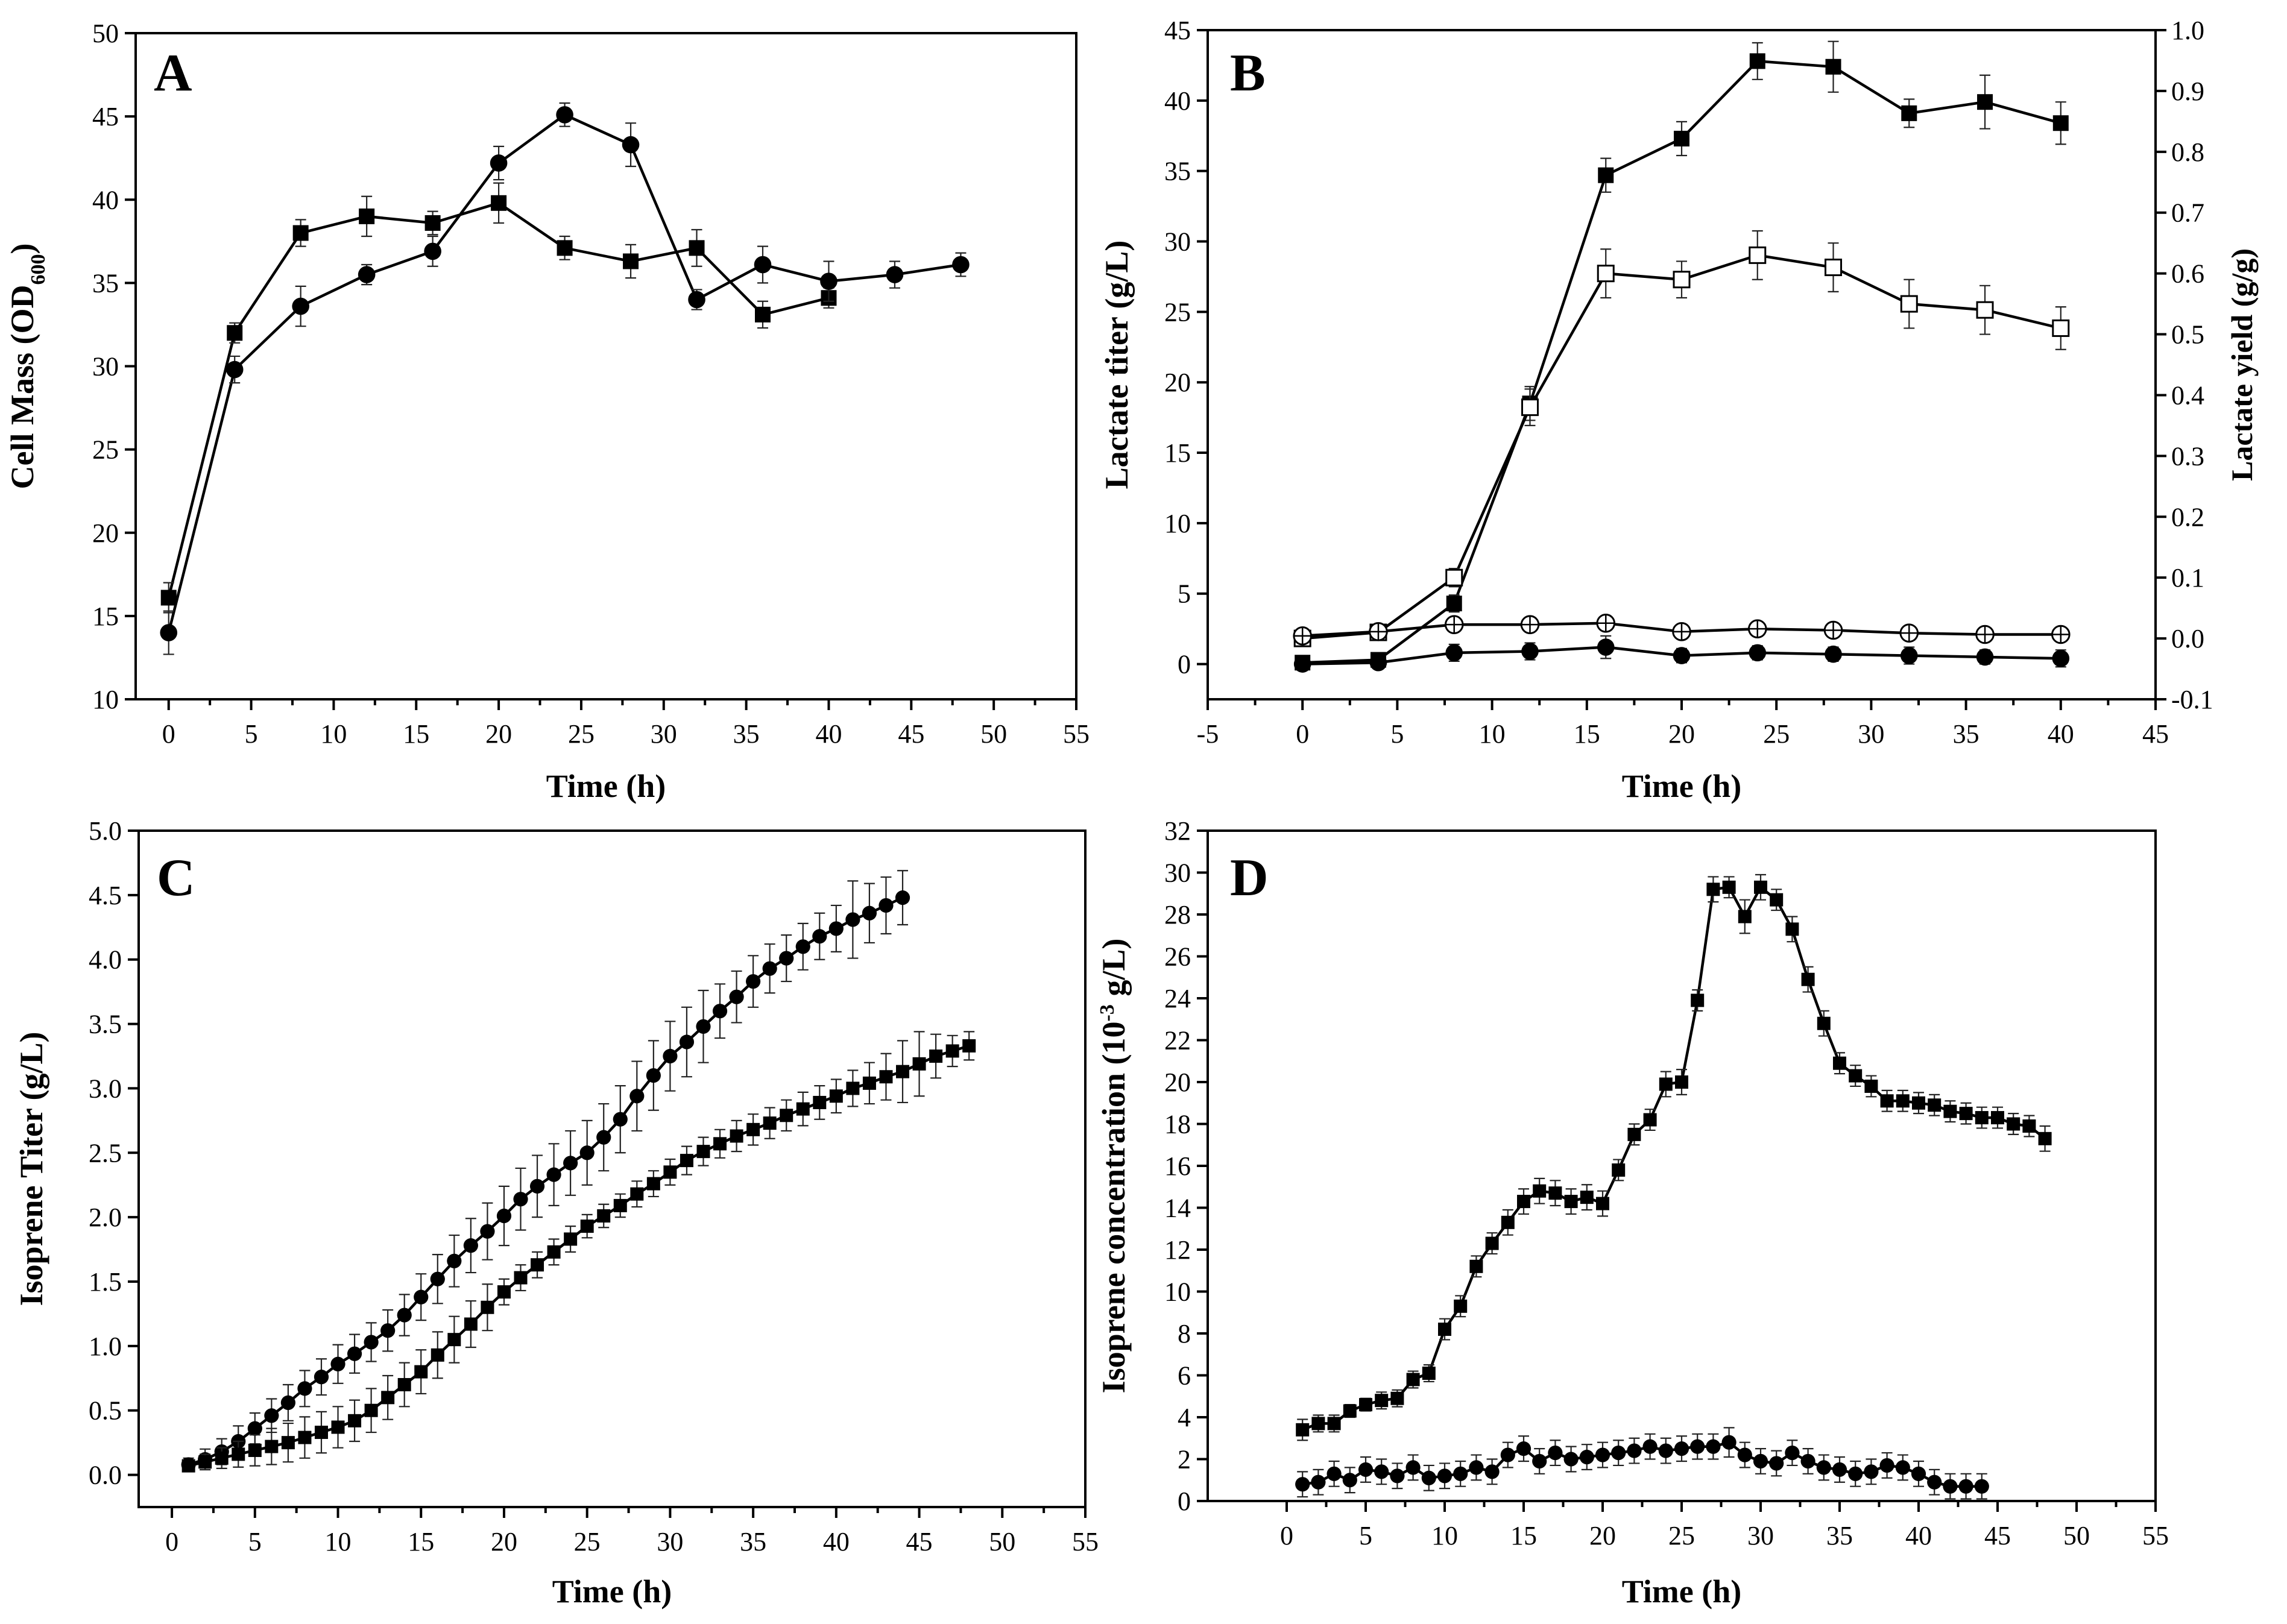 The height and width of the screenshot is (1624, 2287). Describe the element at coordinates (1681, 734) in the screenshot. I see `x-tick-label: 20` at that location.